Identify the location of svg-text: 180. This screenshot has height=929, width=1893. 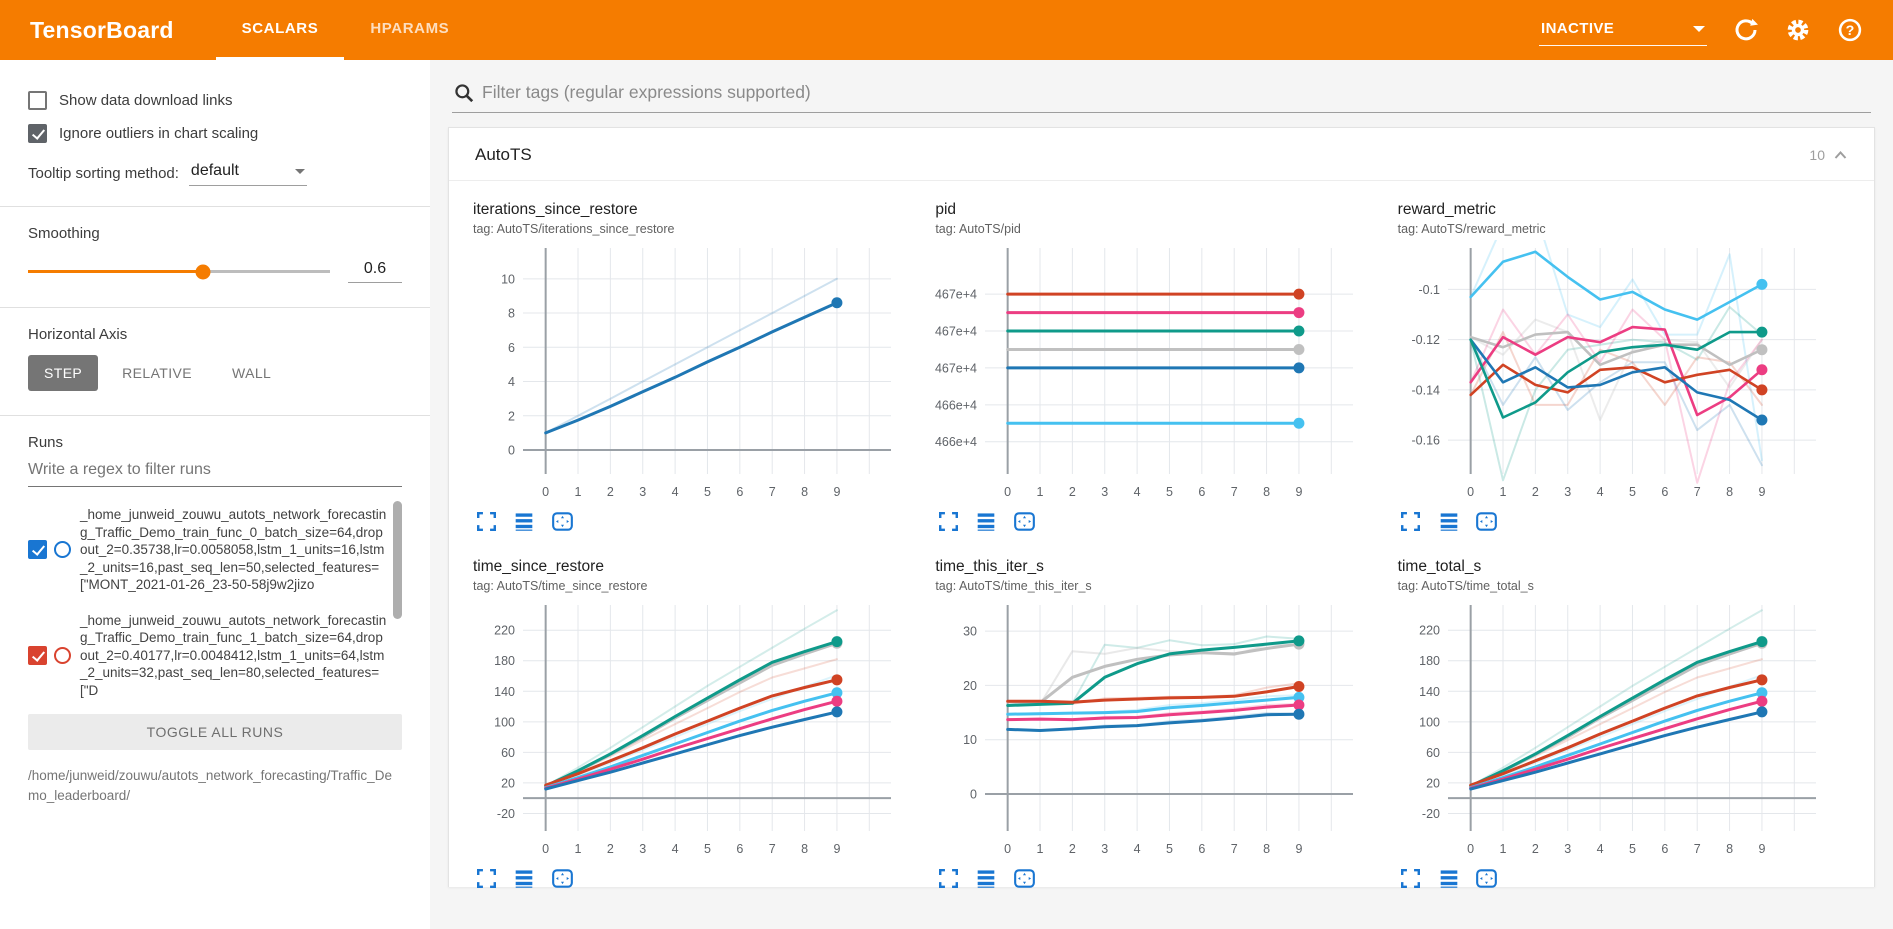
(504, 661).